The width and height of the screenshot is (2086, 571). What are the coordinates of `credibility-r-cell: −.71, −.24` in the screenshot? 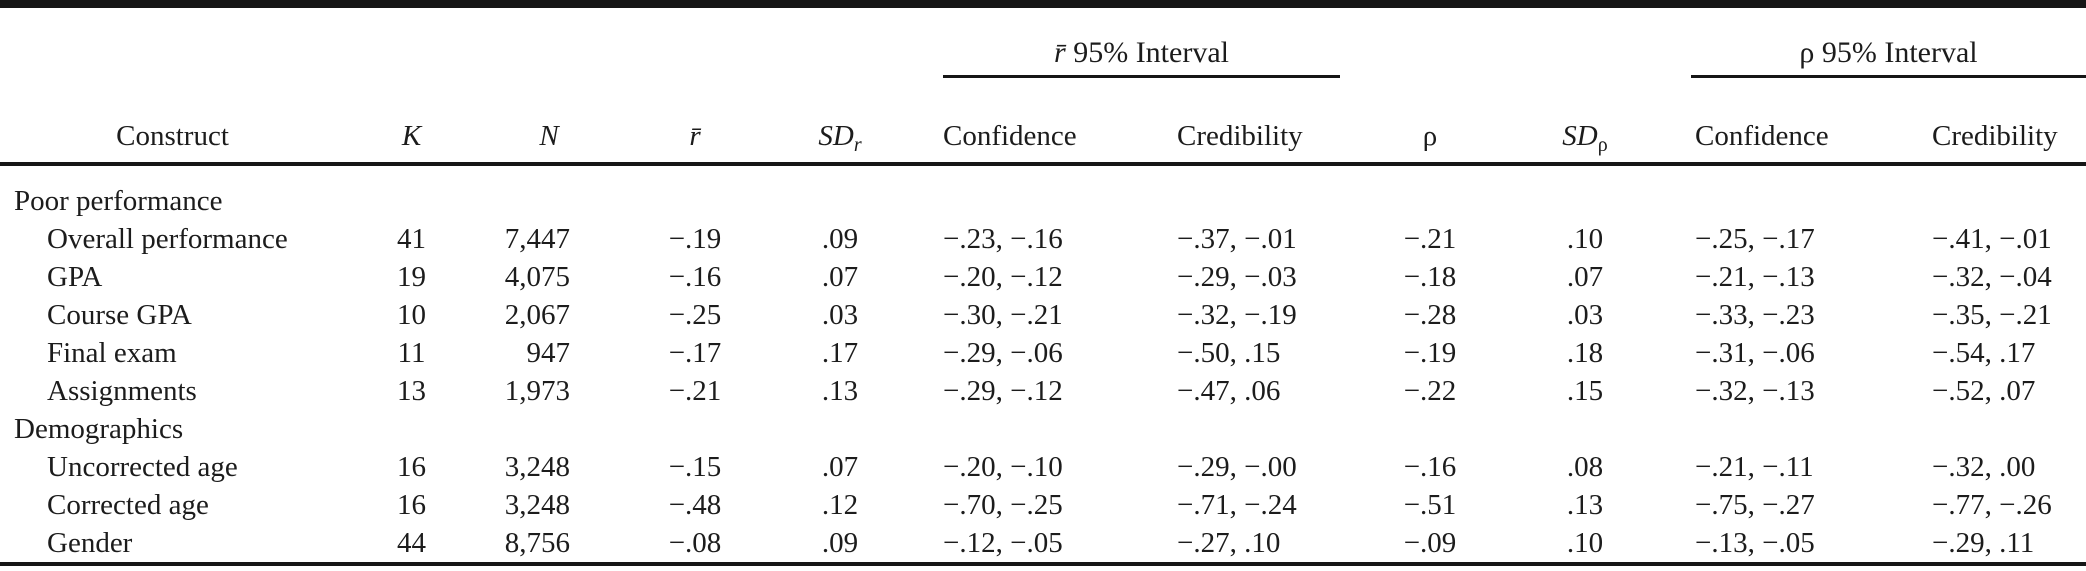 It's located at (1237, 505).